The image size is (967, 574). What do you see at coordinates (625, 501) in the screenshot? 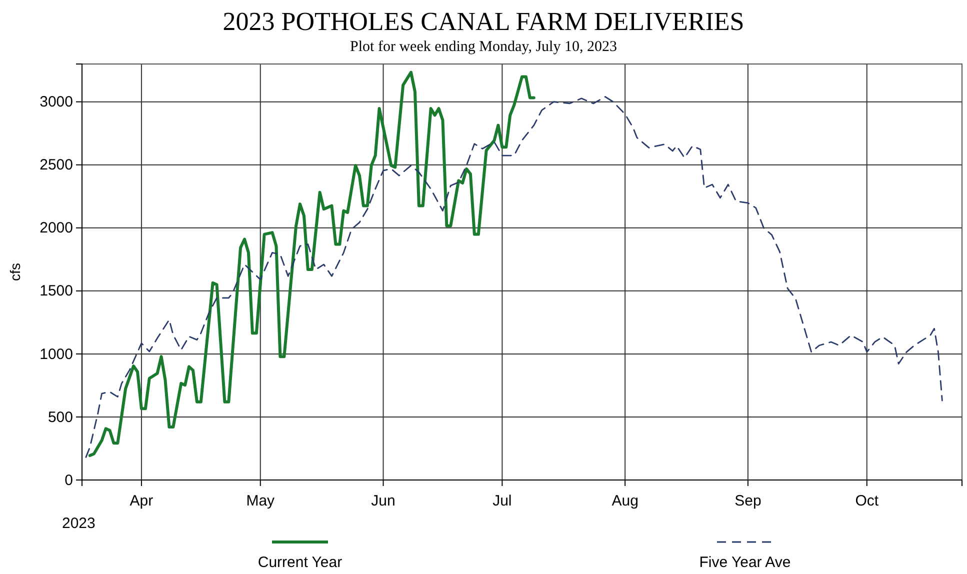
I see `x-tick-label: Aug` at bounding box center [625, 501].